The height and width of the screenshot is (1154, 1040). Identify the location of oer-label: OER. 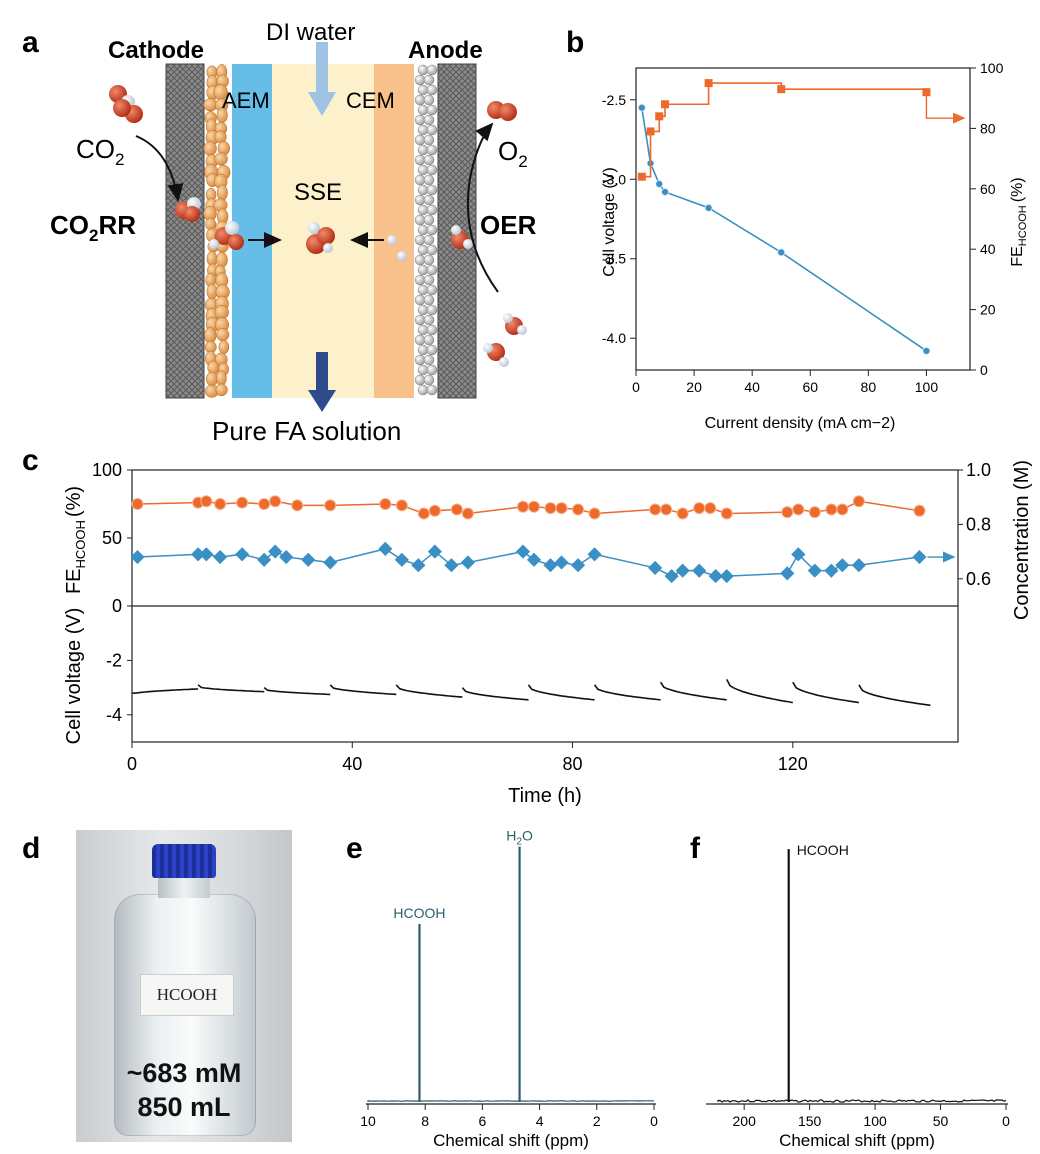
(508, 225).